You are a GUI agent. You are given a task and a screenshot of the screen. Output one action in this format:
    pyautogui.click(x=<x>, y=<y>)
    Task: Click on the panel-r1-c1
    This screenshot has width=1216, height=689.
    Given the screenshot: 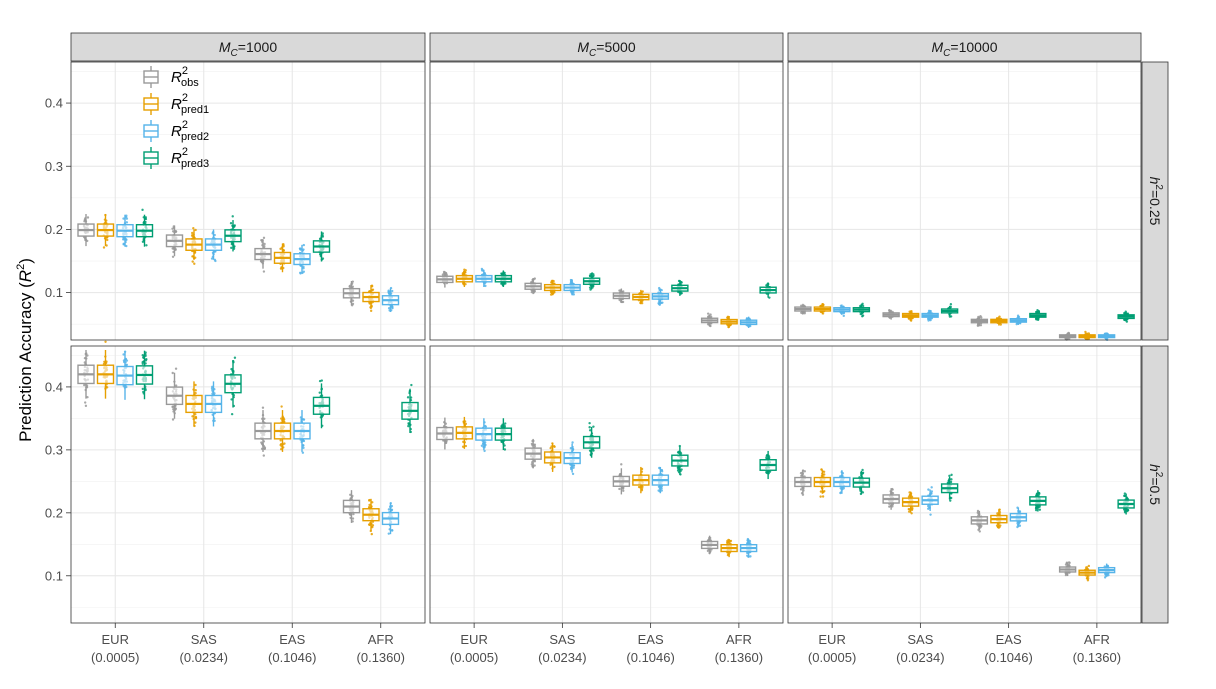 What is the action you would take?
    pyautogui.click(x=248, y=201)
    